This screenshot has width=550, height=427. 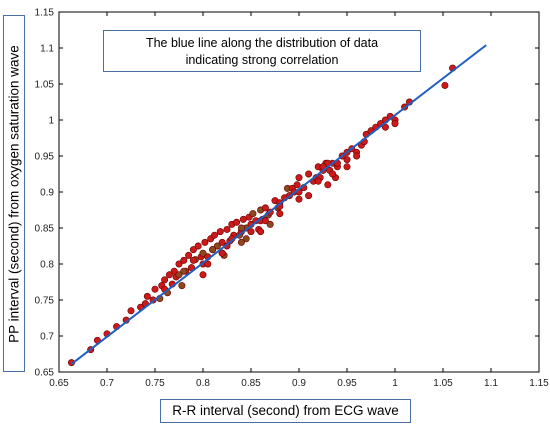 What do you see at coordinates (285, 411) in the screenshot?
I see `x-axis-label: R-R interval (second) from ECG wave` at bounding box center [285, 411].